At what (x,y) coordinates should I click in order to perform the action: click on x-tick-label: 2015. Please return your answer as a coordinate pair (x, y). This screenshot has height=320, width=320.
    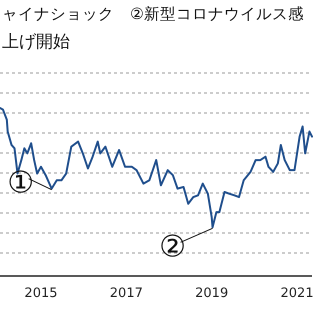
    Looking at the image, I should click on (41, 293).